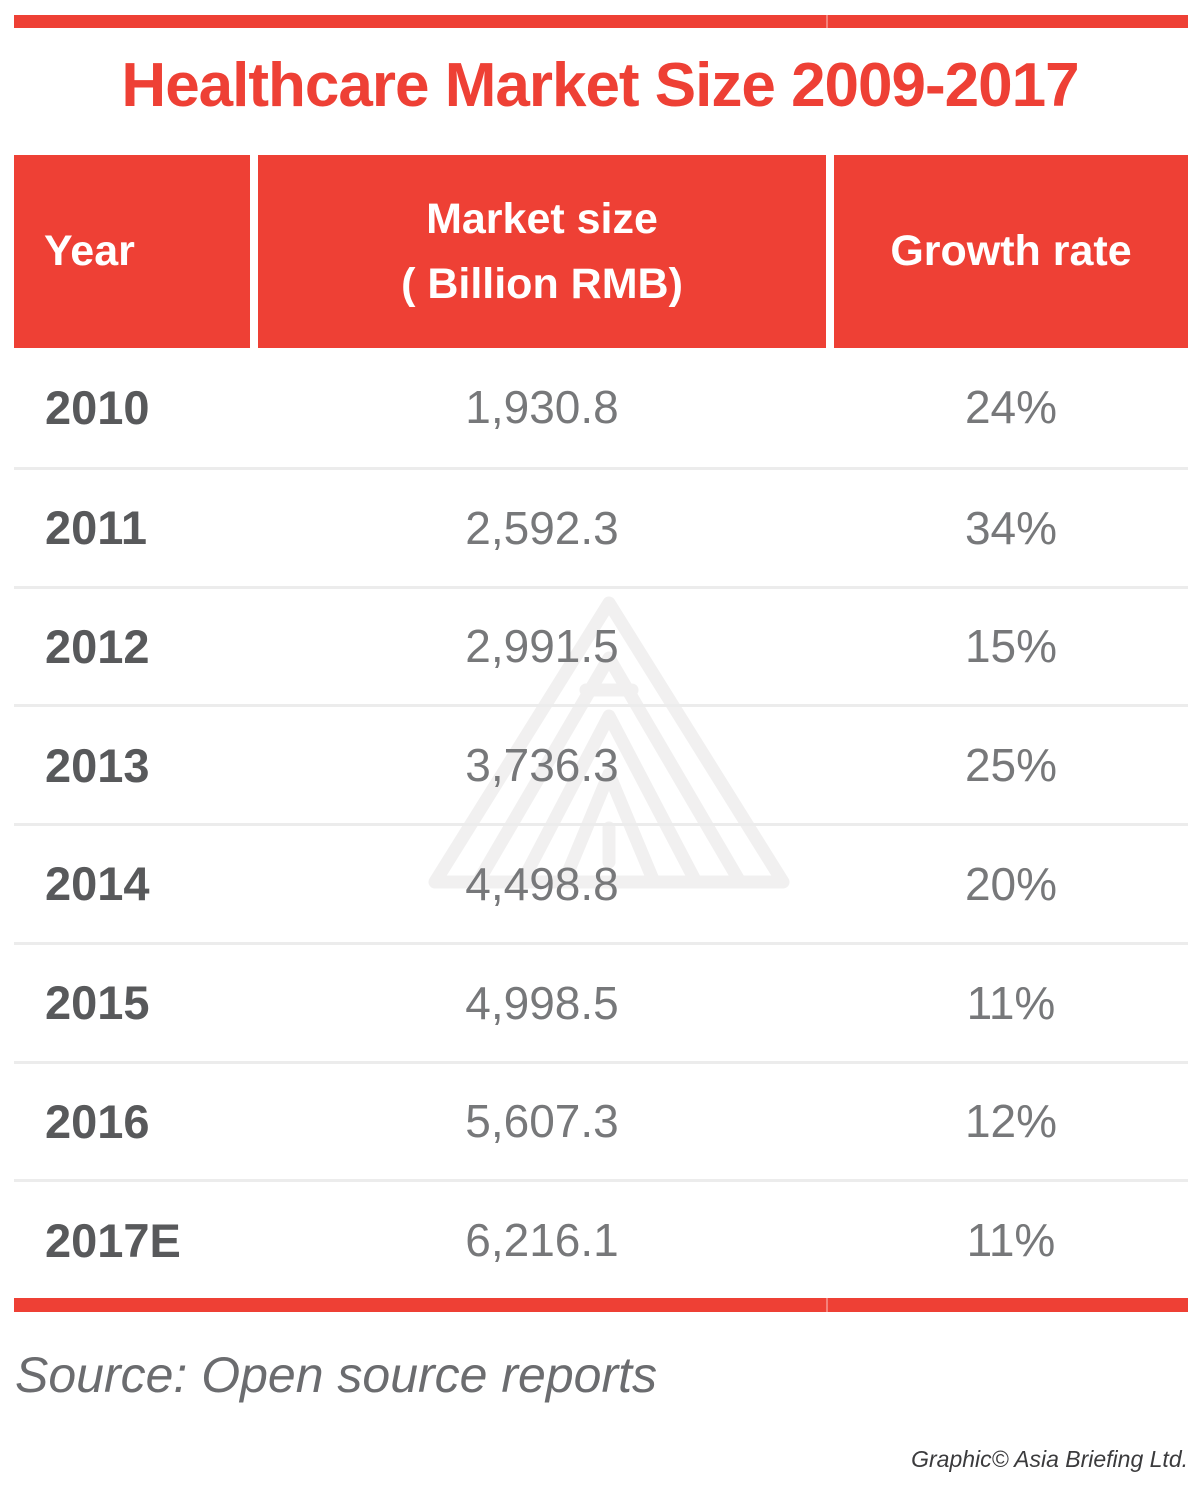 Image resolution: width=1200 pixels, height=1500 pixels. What do you see at coordinates (97, 1003) in the screenshot?
I see `year-cell: 2015` at bounding box center [97, 1003].